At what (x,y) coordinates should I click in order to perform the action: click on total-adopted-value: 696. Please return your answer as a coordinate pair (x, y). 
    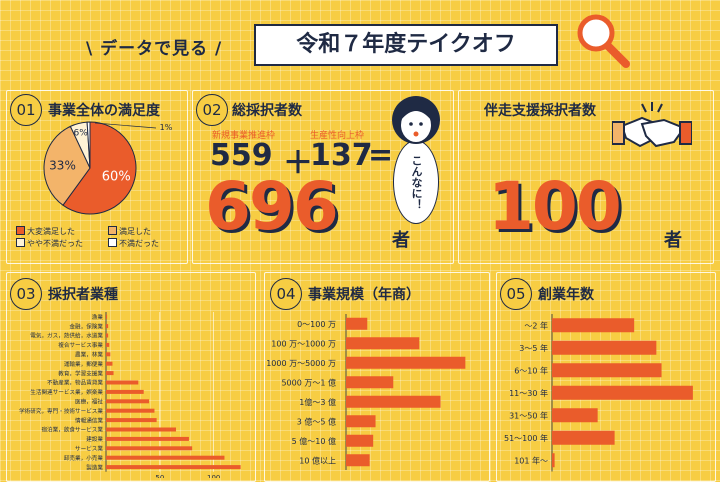
    Looking at the image, I should click on (272, 206).